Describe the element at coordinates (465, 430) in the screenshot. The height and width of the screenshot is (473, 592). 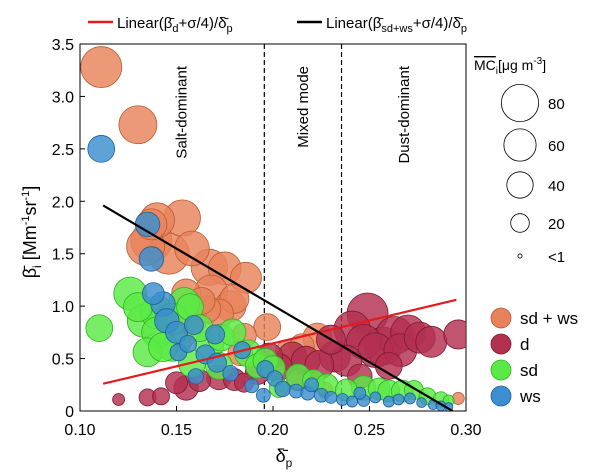
I see `x-tick-label: 0.30` at that location.